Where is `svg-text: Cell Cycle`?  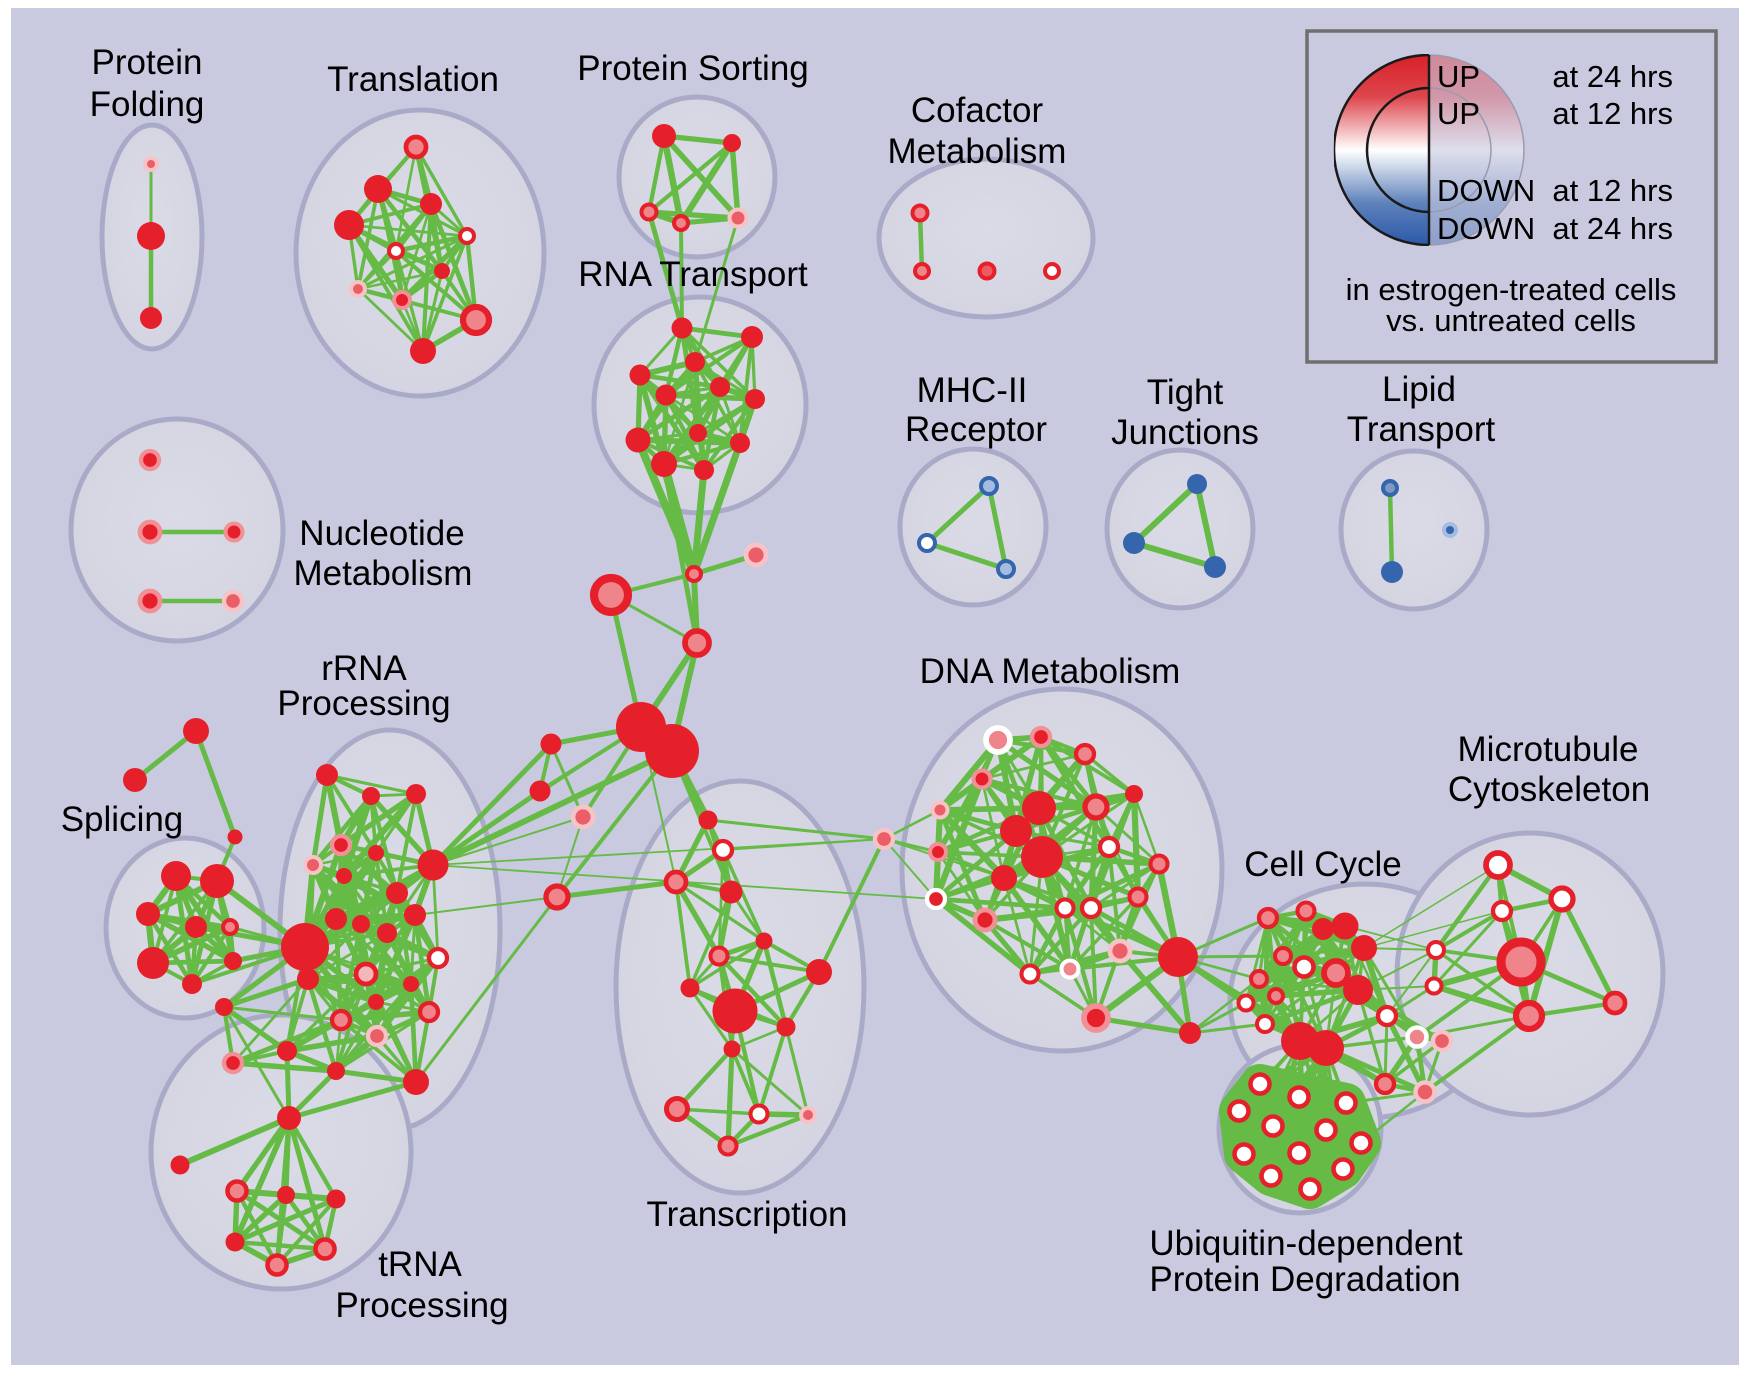 svg-text: Cell Cycle is located at coordinates (1323, 864).